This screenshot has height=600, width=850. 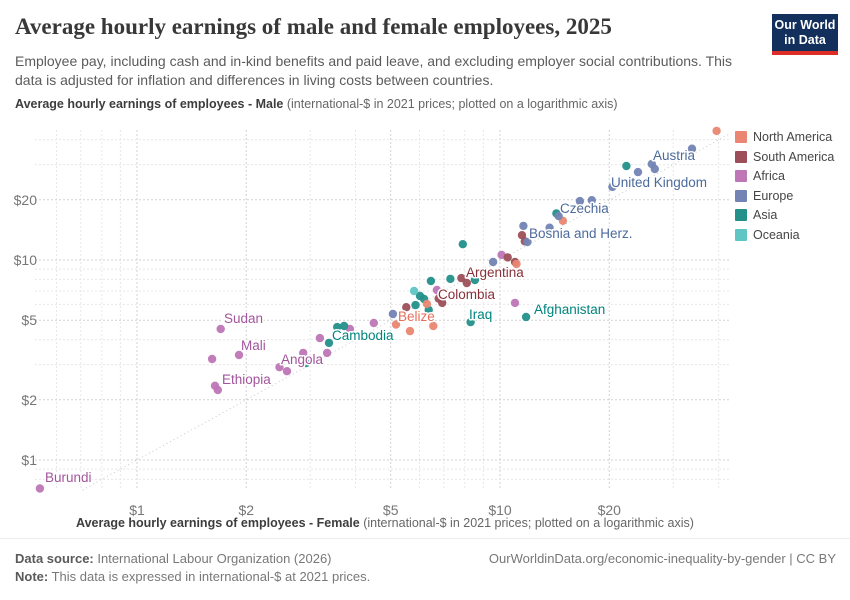 I want to click on legend-item-europe: Europe, so click(x=784, y=196).